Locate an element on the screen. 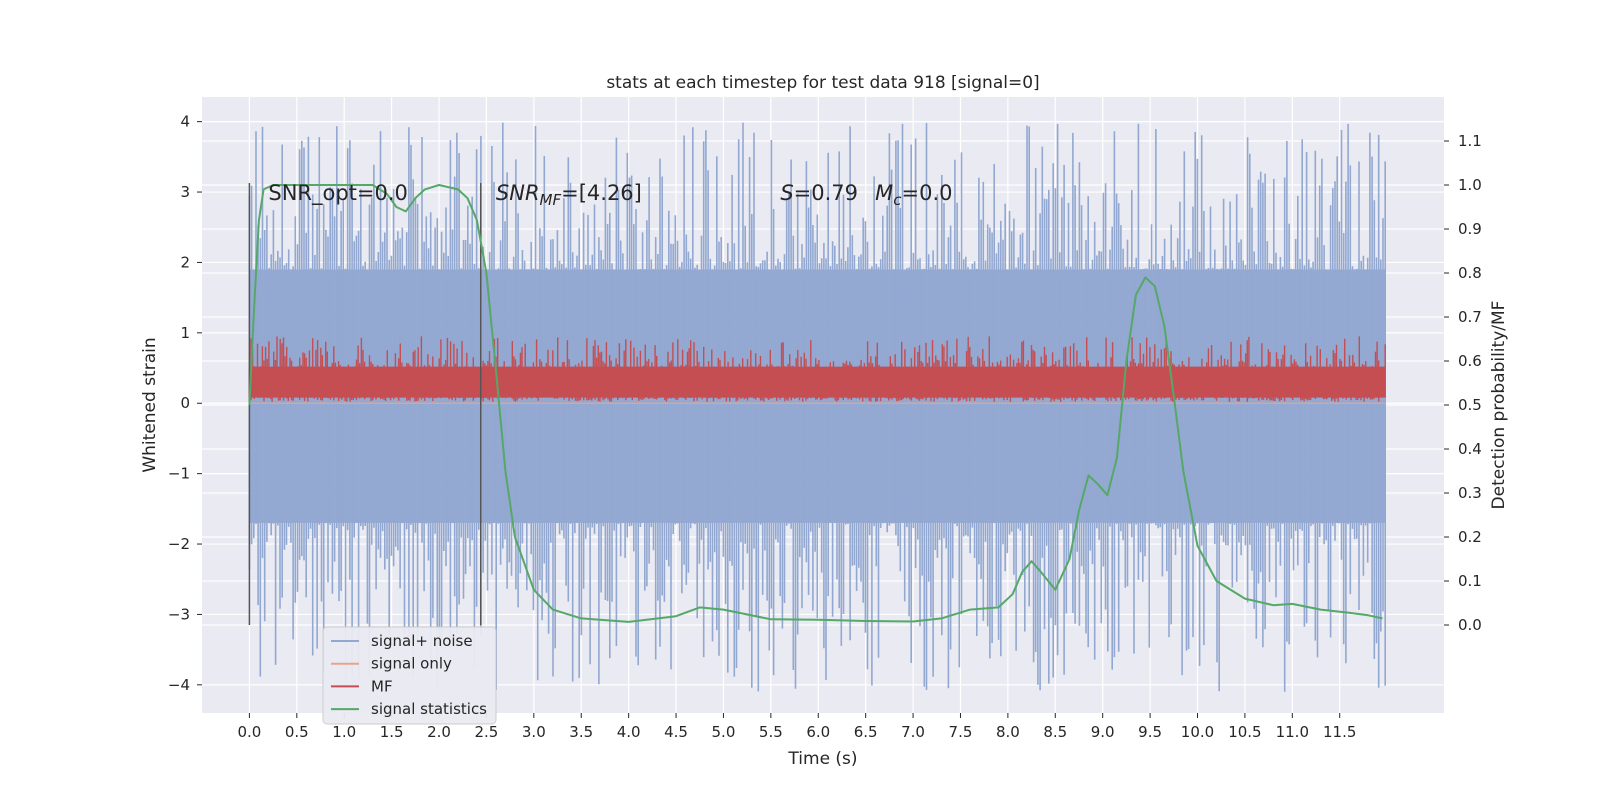 The width and height of the screenshot is (1600, 804). legend-label-signal-noise: signal+ noise is located at coordinates (422, 641).